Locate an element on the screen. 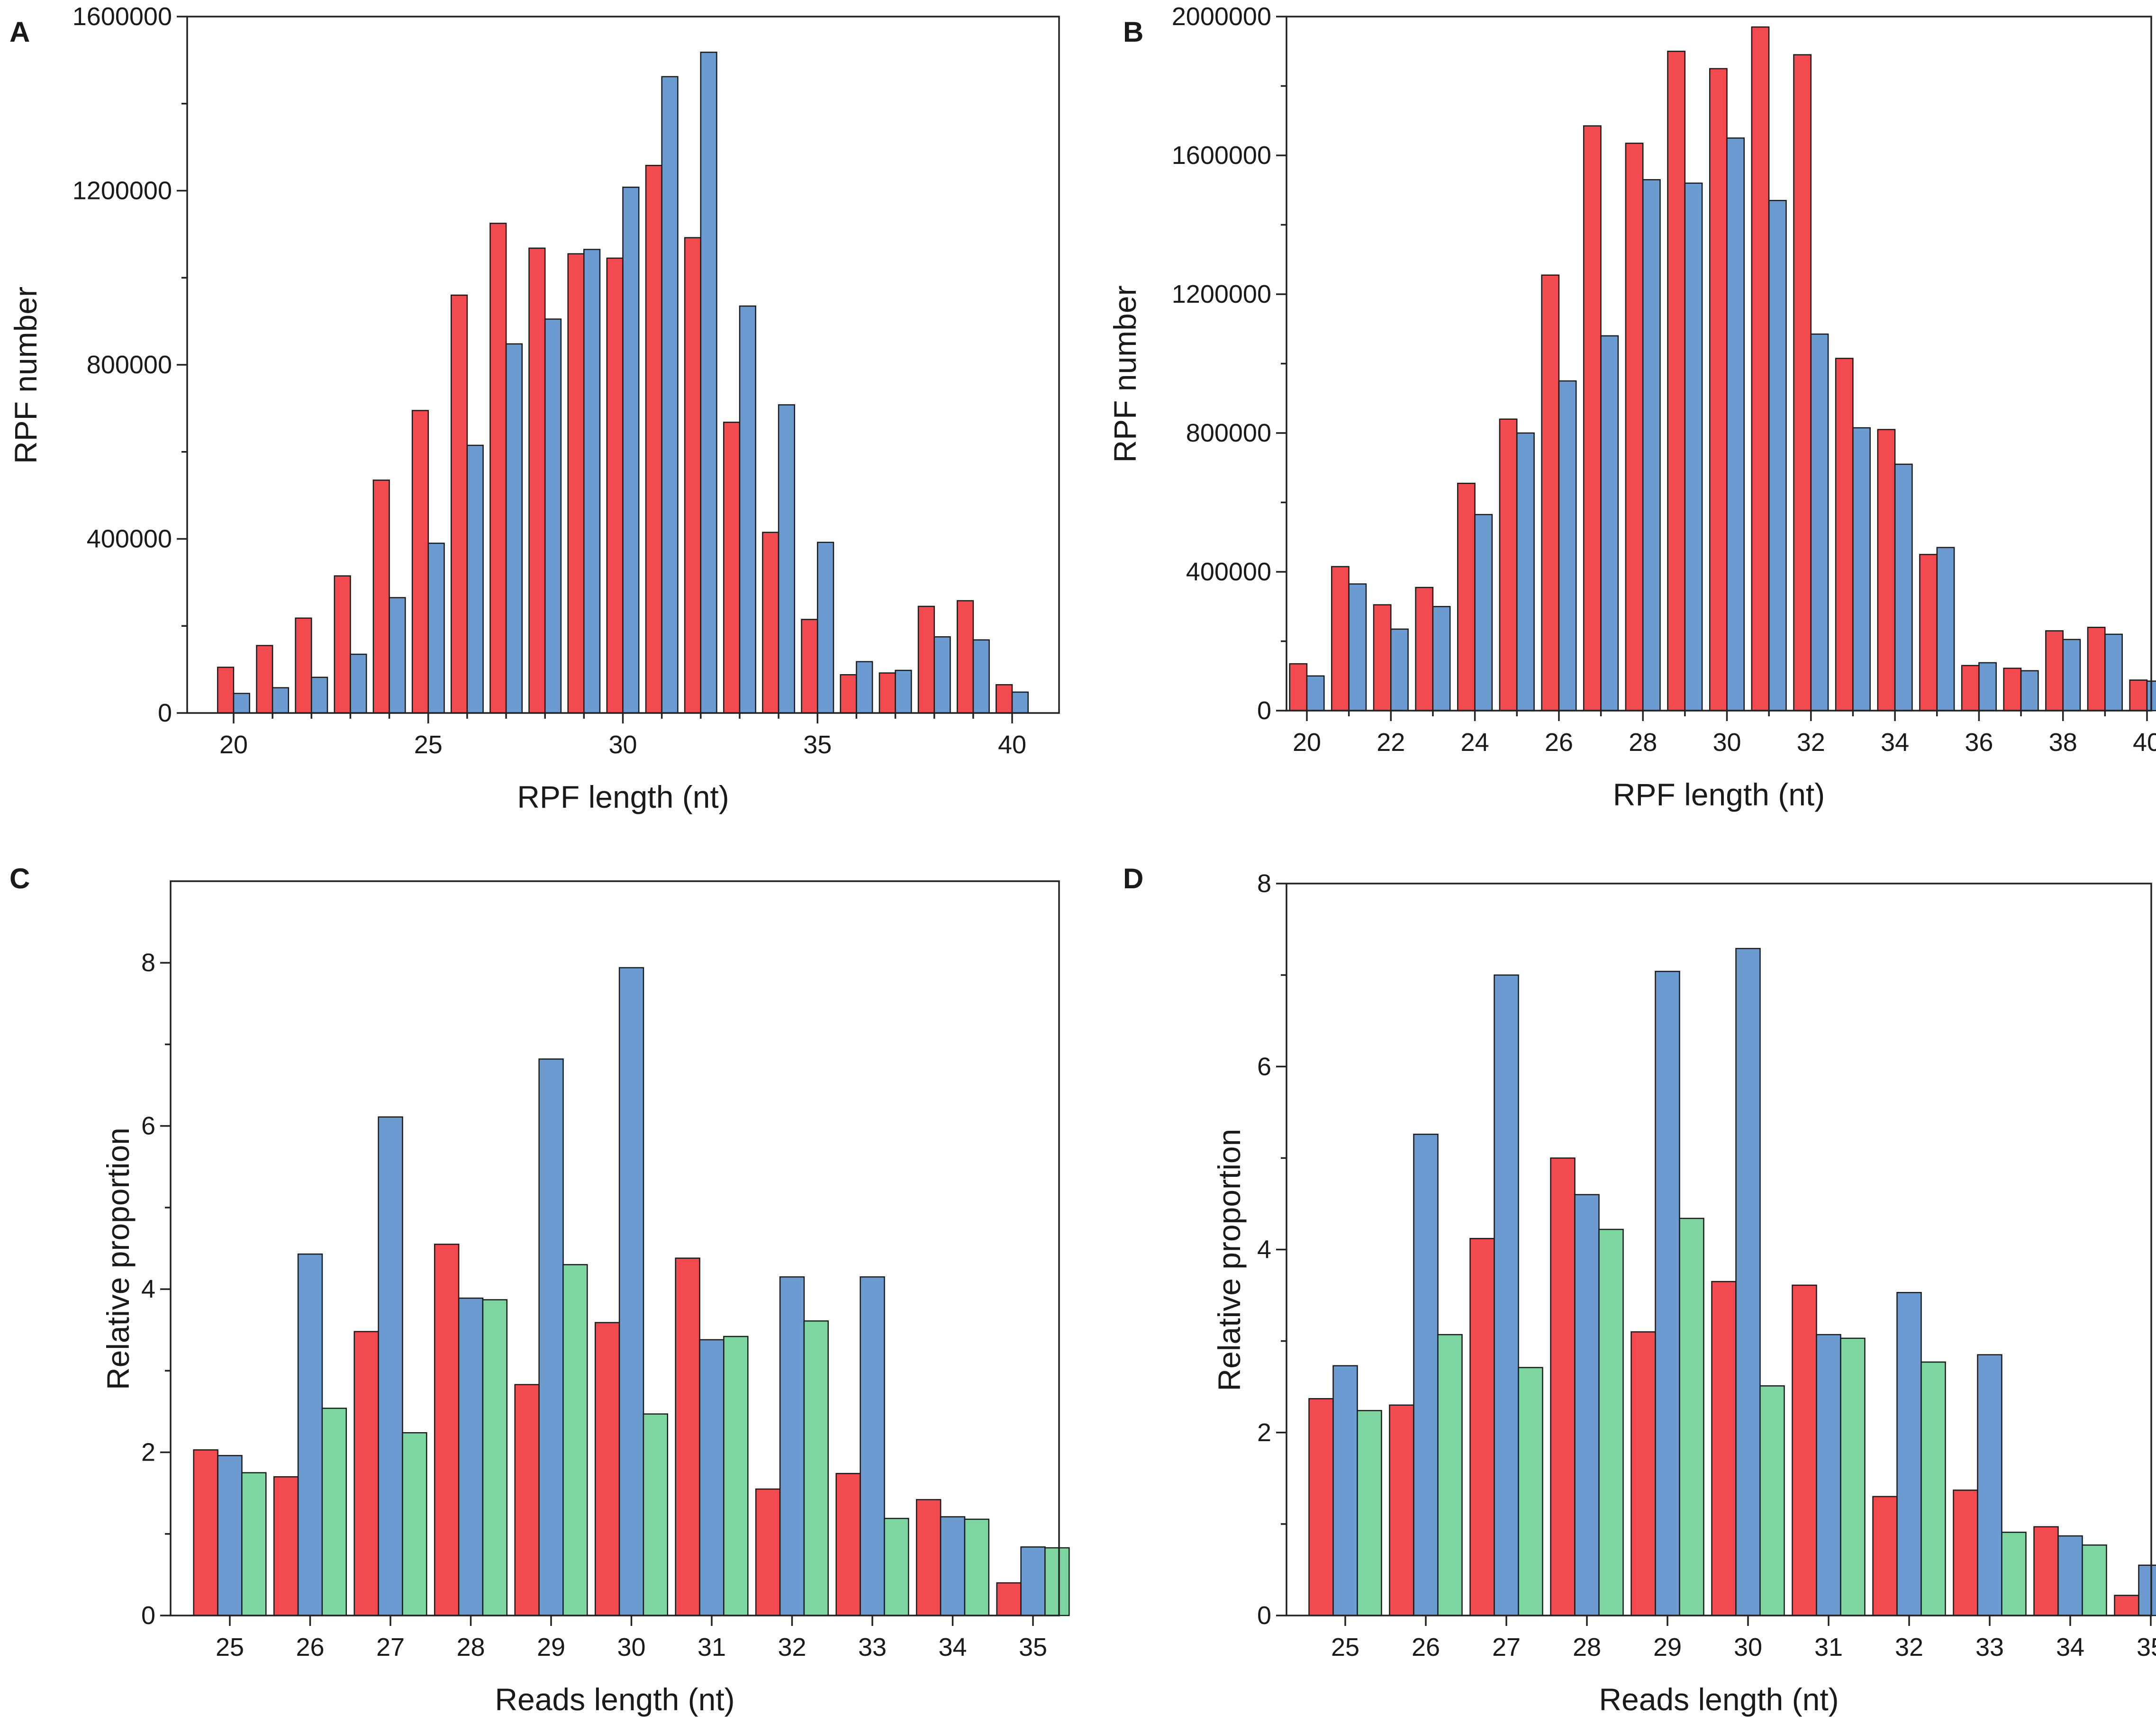 This screenshot has width=2156, height=1724. y-tick-label: 0 is located at coordinates (148, 1615).